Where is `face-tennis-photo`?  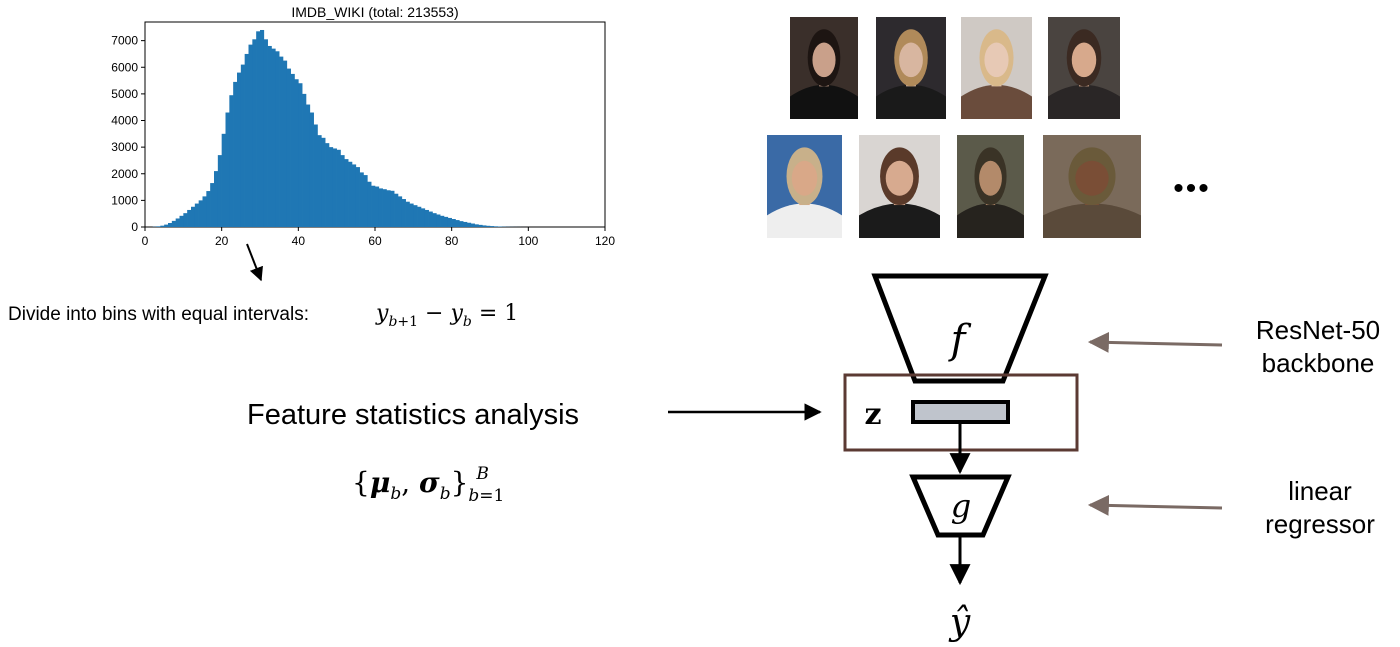
face-tennis-photo is located at coordinates (804, 186).